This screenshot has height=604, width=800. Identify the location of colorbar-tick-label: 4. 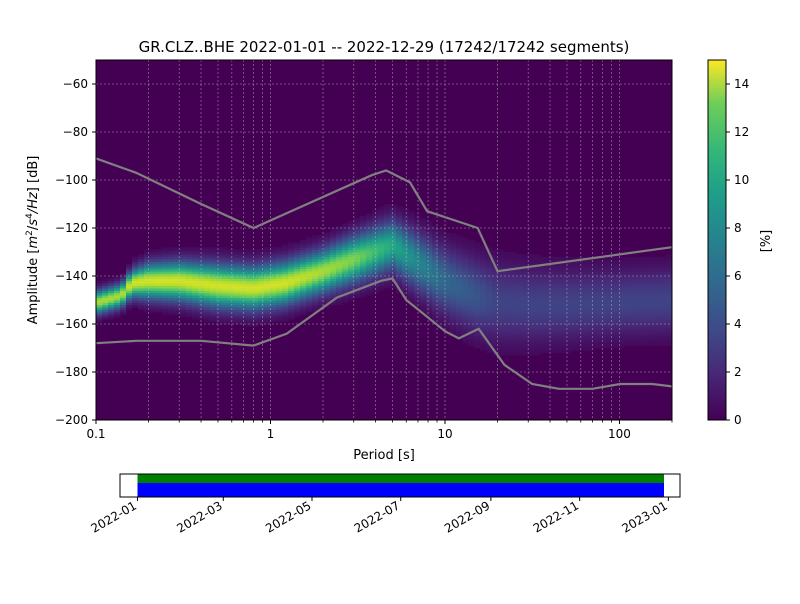
(738, 324).